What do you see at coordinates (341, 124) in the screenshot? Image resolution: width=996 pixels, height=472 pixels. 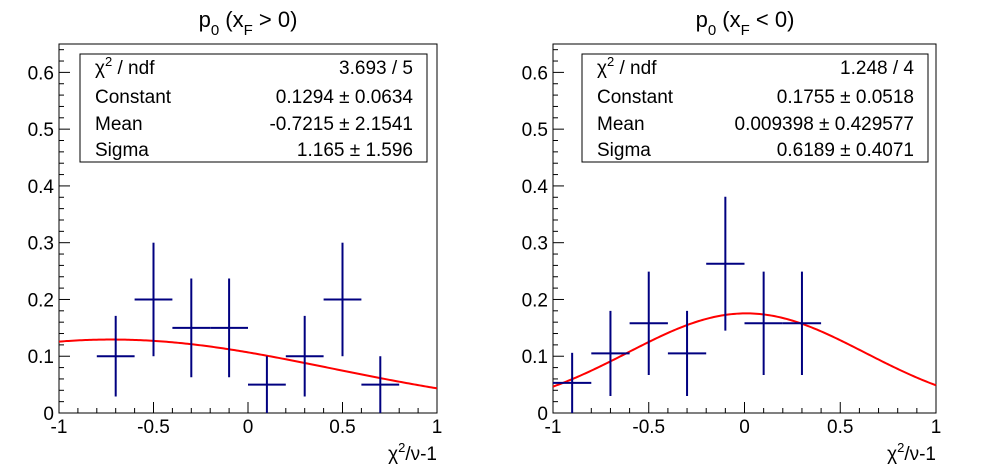 I see `stats-value: -0.7215 ± 2.1541` at bounding box center [341, 124].